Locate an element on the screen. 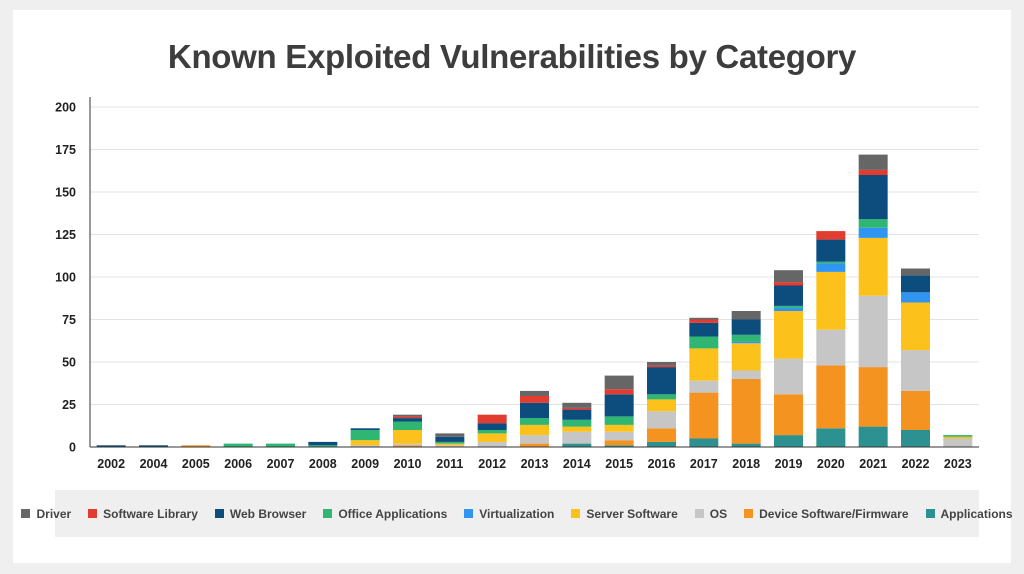 Image resolution: width=1024 pixels, height=574 pixels. legend-item: Driver is located at coordinates (46, 514).